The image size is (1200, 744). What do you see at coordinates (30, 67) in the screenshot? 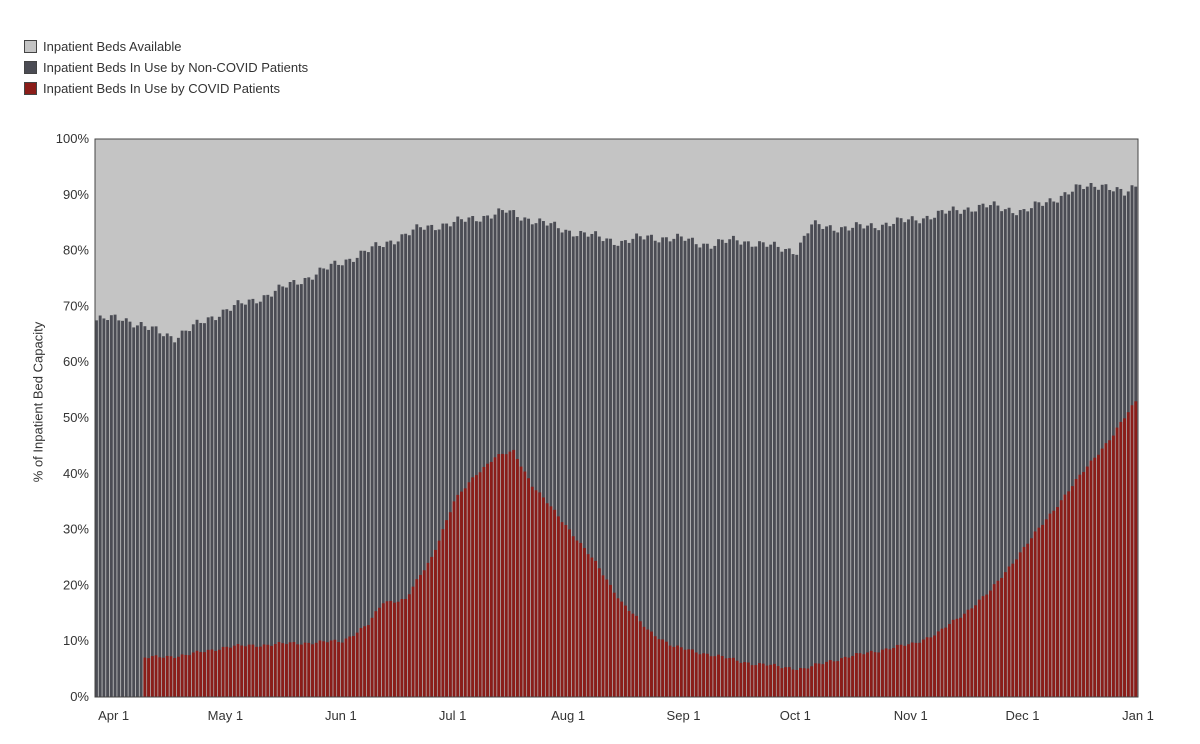
I see `legend-swatch-non-covid` at bounding box center [30, 67].